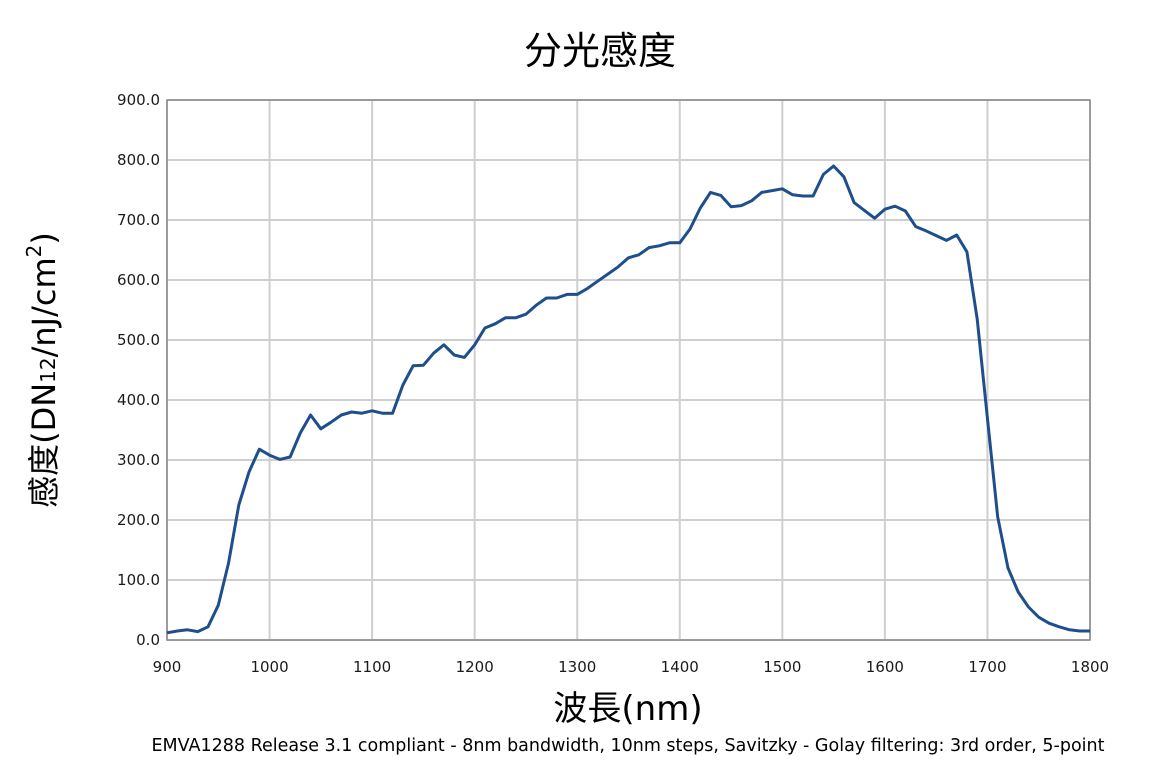 The image size is (1162, 776). What do you see at coordinates (475, 667) in the screenshot?
I see `x-tick-label: 1200` at bounding box center [475, 667].